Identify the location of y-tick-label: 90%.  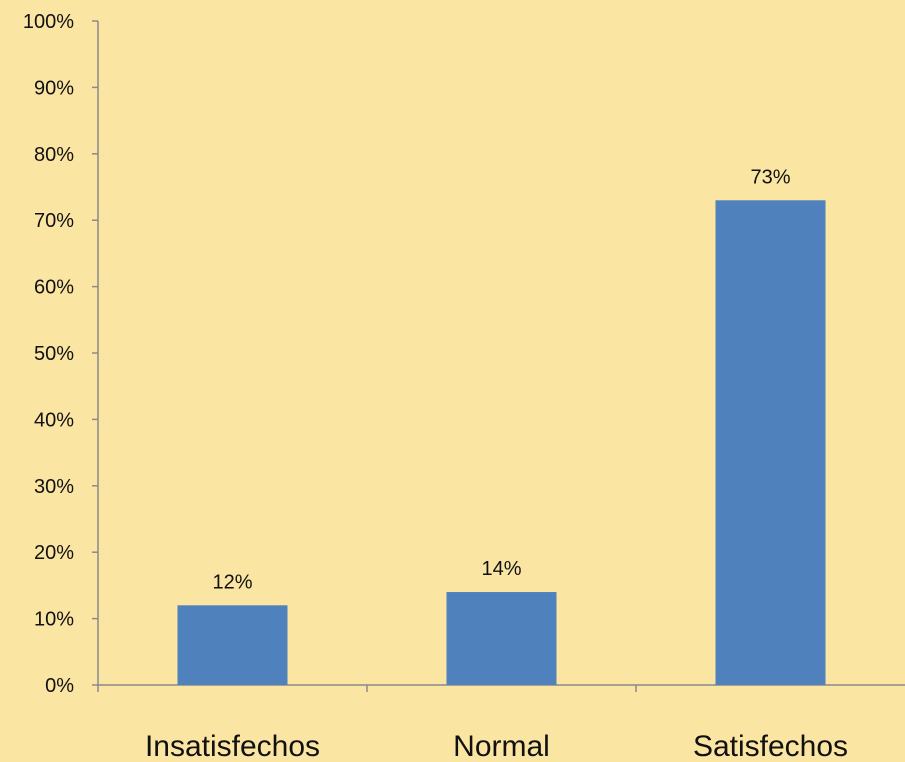
(54, 88).